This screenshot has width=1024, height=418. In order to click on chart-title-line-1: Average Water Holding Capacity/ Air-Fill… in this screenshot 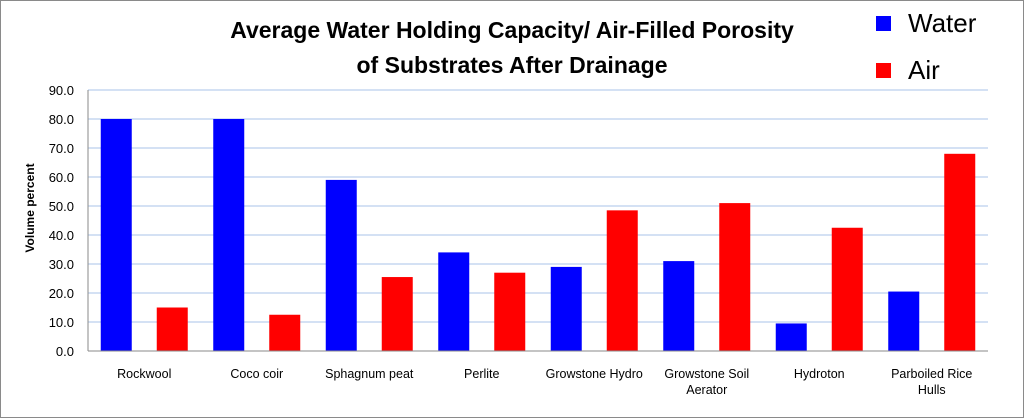, I will do `click(512, 30)`.